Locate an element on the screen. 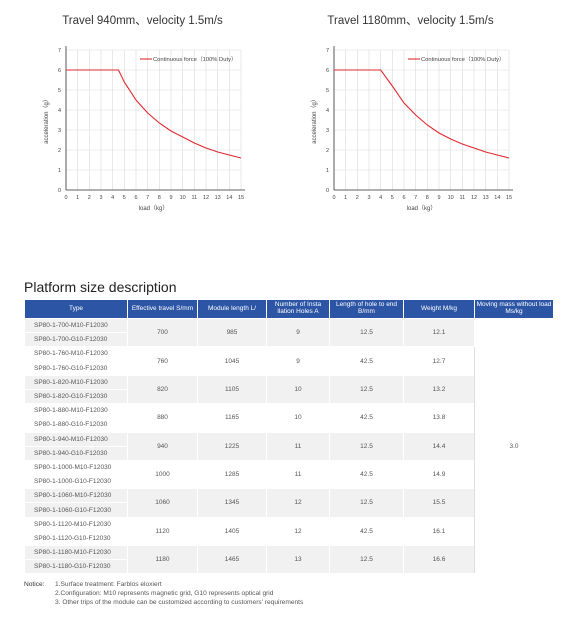 The image size is (570, 621). cell-type: SP80-1-1060-G10-F12030 is located at coordinates (76, 510).